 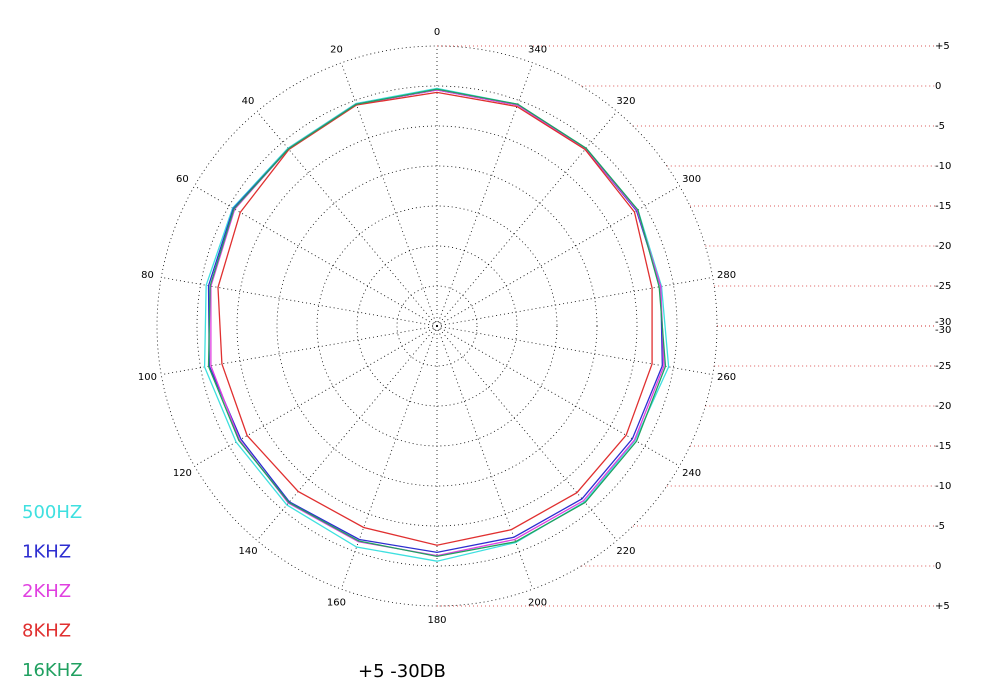 I want to click on legend-label: 16KHZ, so click(x=52, y=670).